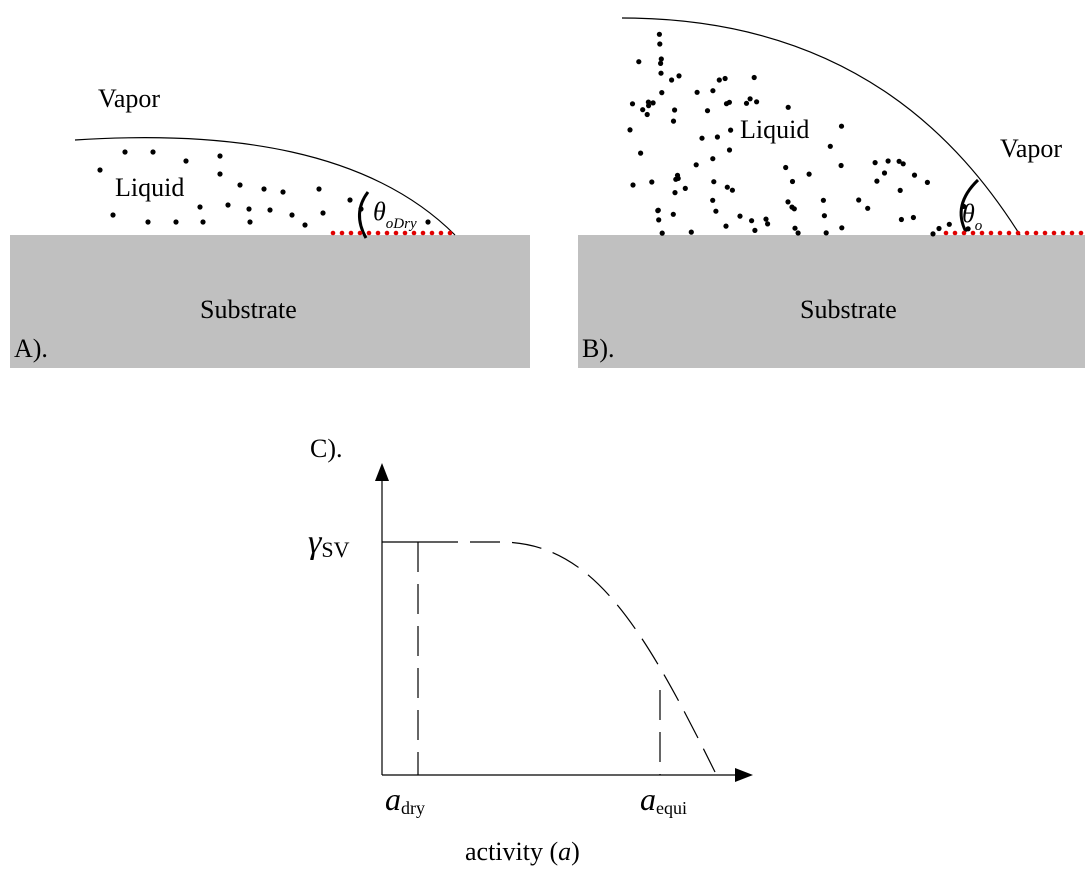 Image resolution: width=1085 pixels, height=876 pixels. I want to click on adsorbed-b, so click(1013, 233).